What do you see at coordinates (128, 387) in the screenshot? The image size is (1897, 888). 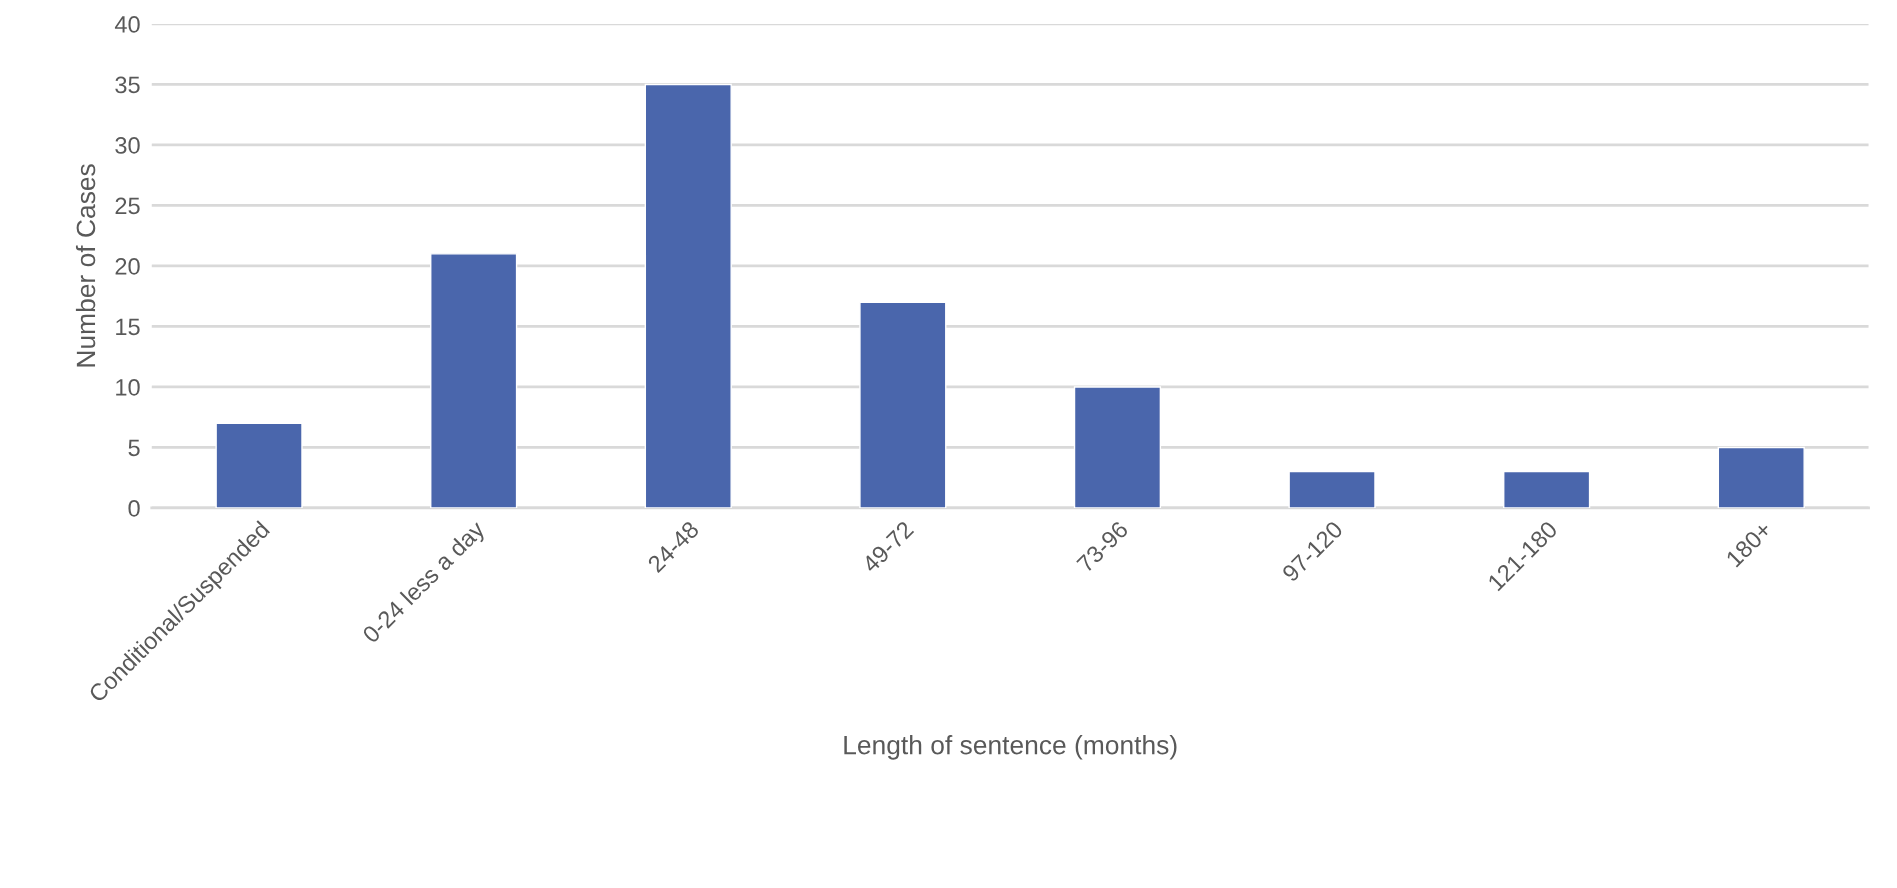 I see `y-tick-label: 10` at bounding box center [128, 387].